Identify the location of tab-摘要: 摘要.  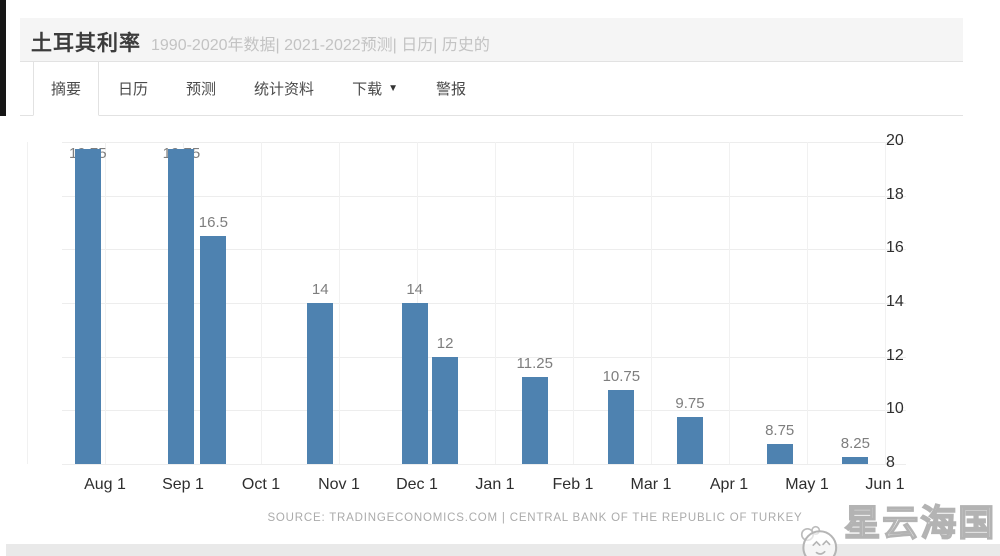
(66, 89).